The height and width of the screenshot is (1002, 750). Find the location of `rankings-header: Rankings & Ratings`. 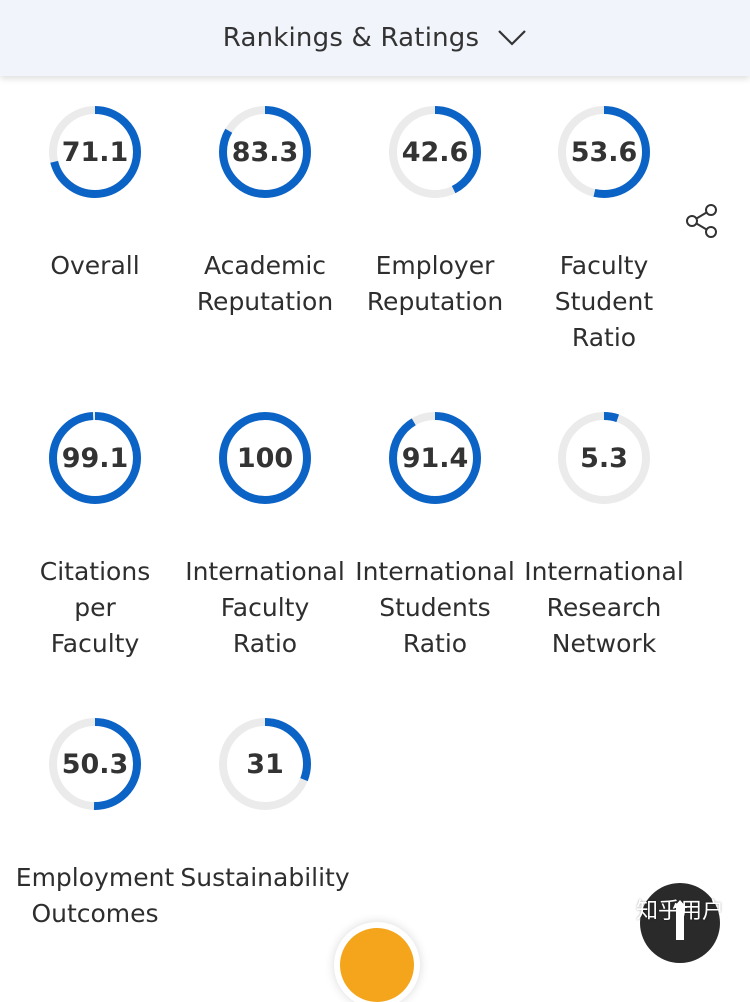

rankings-header: Rankings & Ratings is located at coordinates (375, 38).